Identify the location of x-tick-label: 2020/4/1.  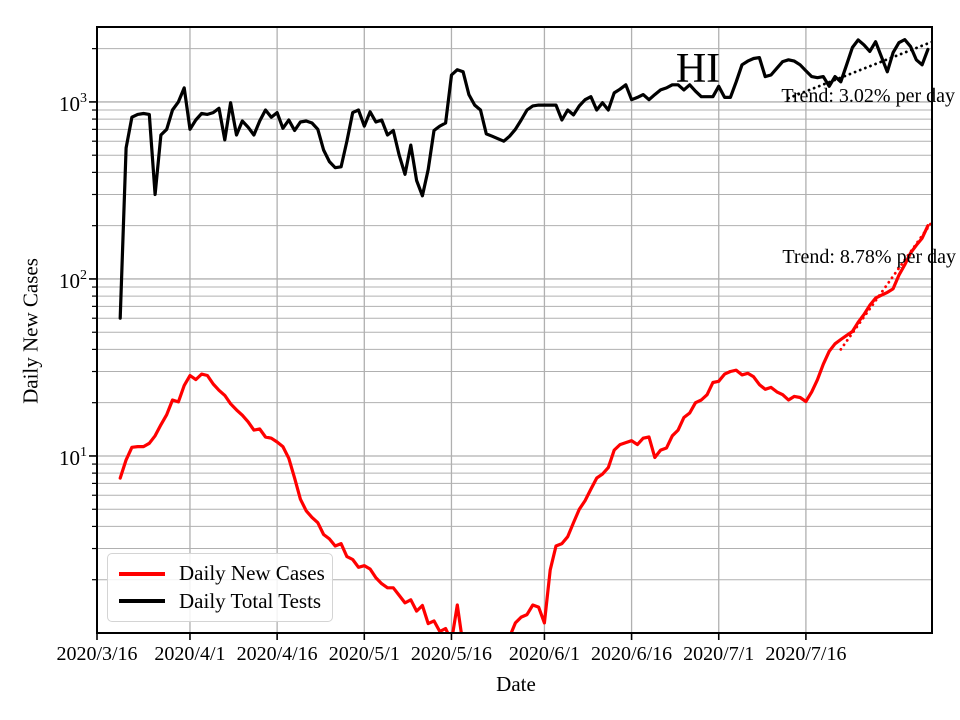
(189, 654).